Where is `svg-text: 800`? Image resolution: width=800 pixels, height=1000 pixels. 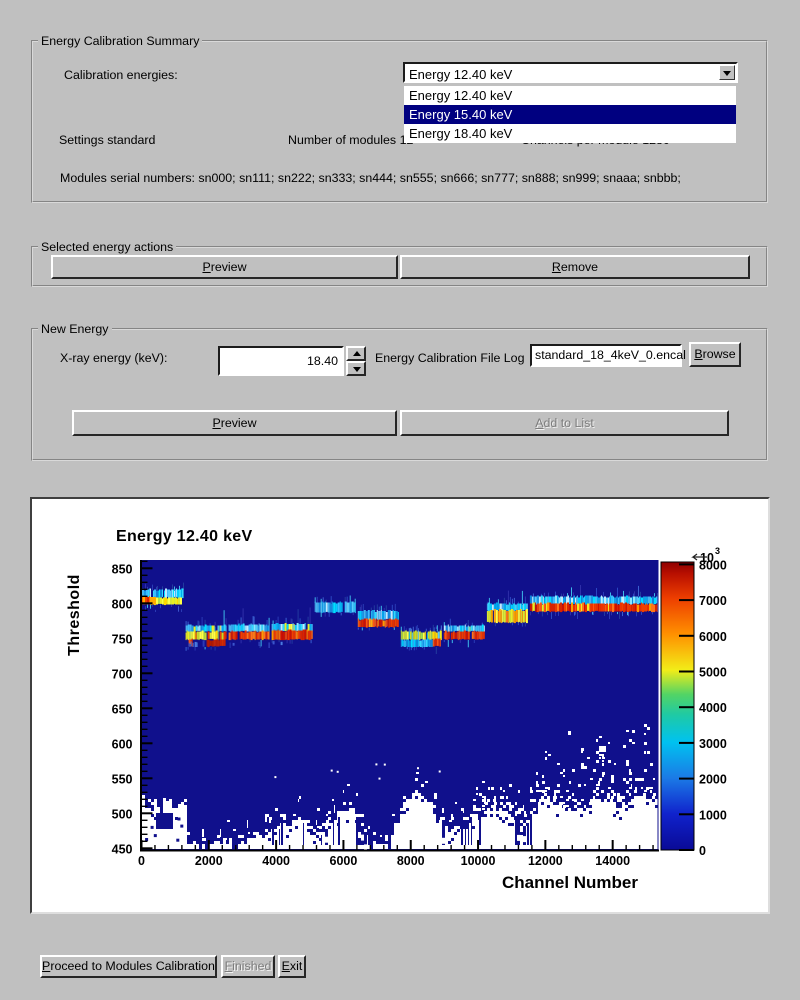 svg-text: 800 is located at coordinates (122, 604).